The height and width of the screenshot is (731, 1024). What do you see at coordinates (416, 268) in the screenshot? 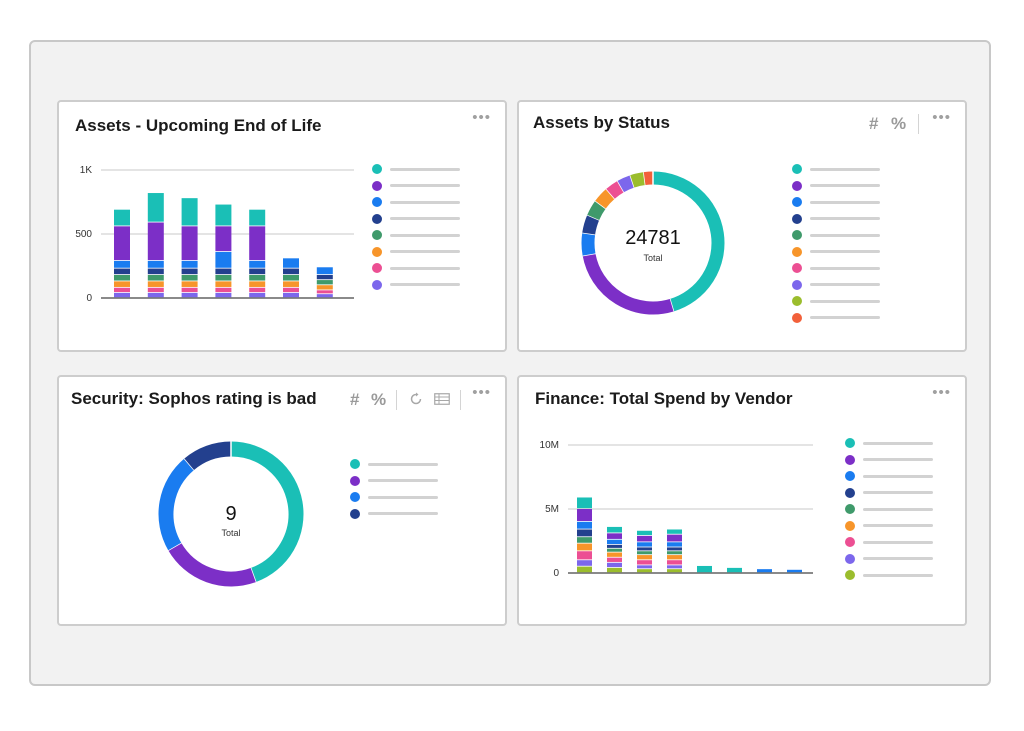
I see `legend-item-pink` at bounding box center [416, 268].